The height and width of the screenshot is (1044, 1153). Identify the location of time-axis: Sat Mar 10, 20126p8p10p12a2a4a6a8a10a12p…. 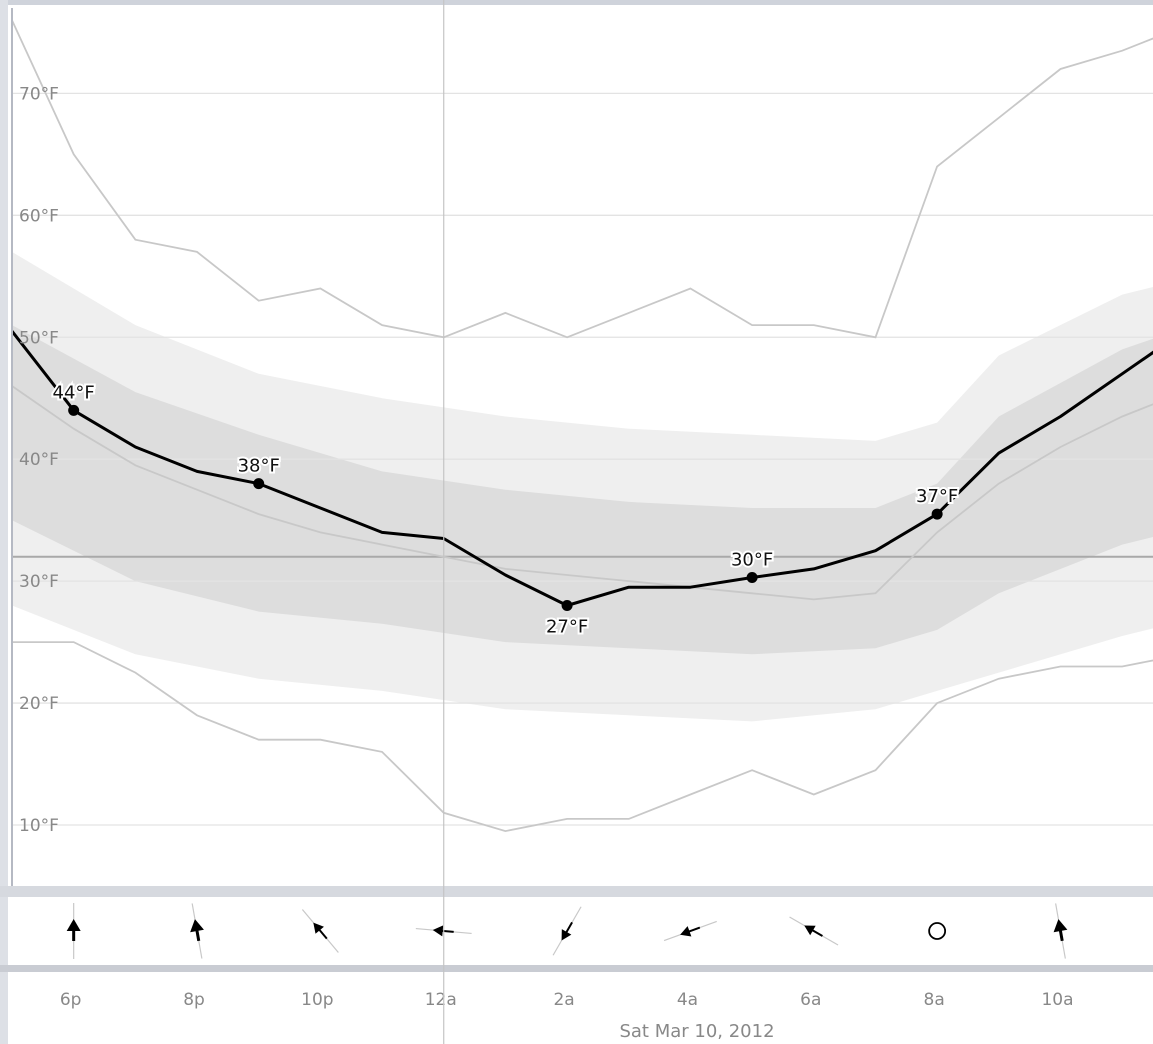
(580, 1008).